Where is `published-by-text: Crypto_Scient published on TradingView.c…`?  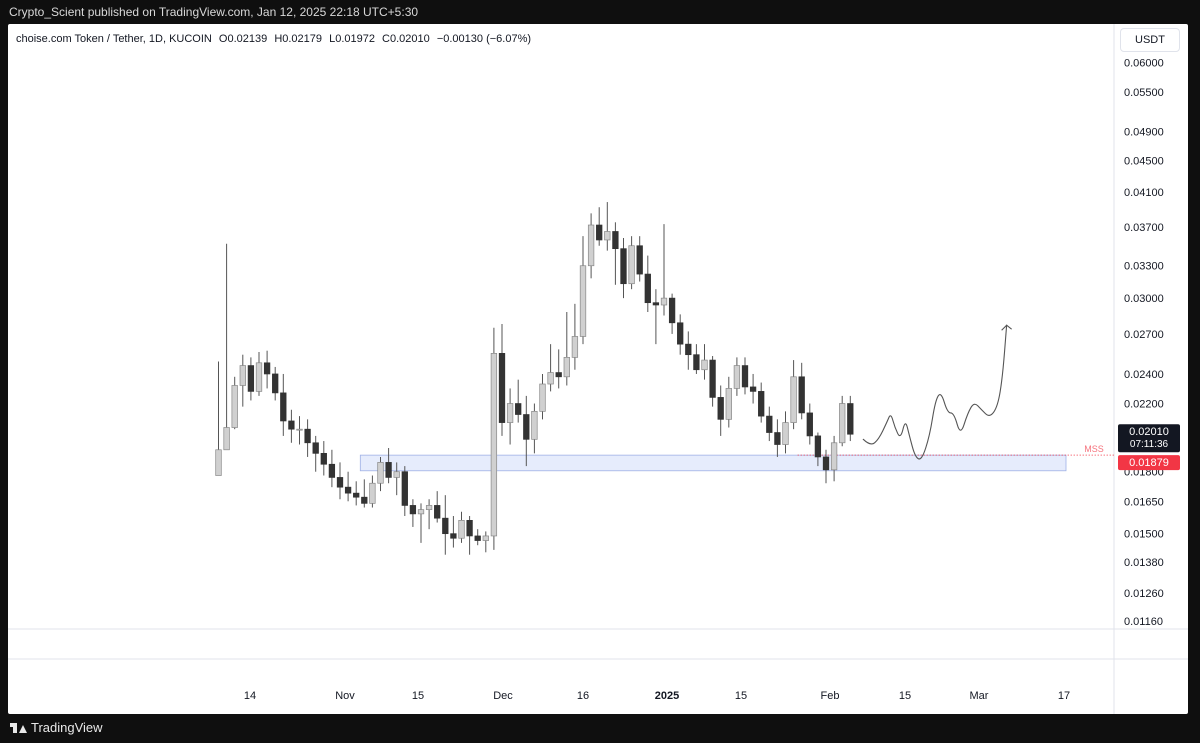
published-by-text: Crypto_Scient published on TradingView.c… is located at coordinates (214, 12).